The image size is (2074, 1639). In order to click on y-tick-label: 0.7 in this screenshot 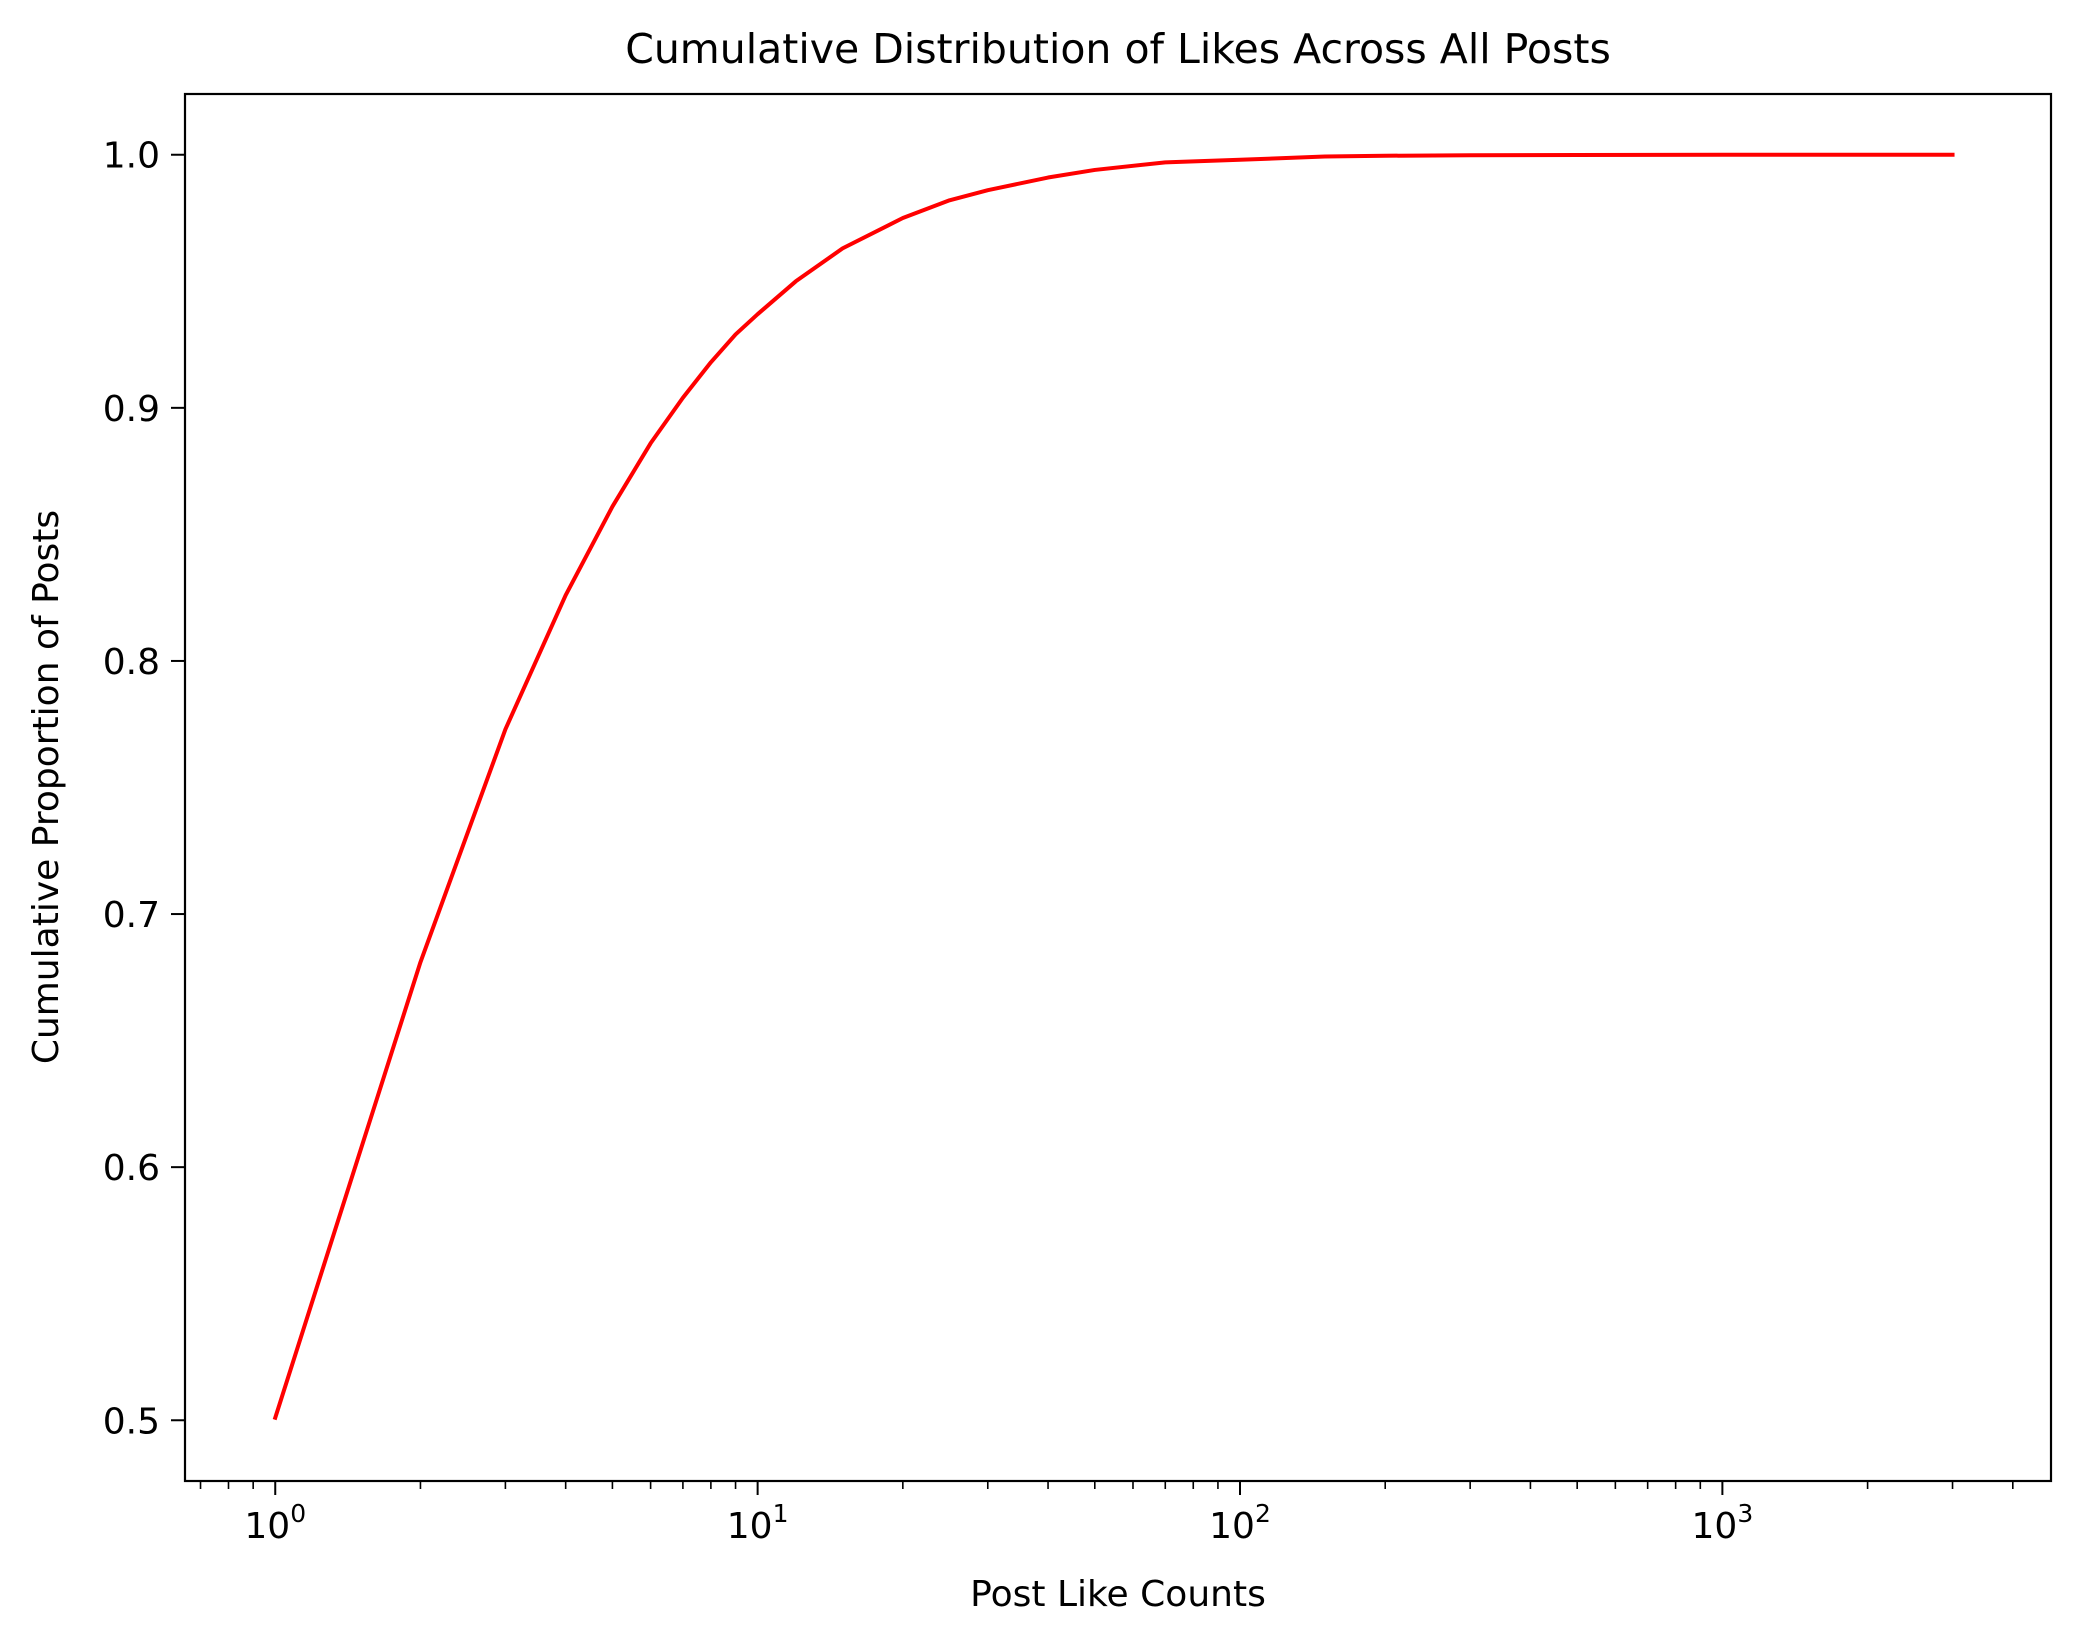, I will do `click(131, 915)`.